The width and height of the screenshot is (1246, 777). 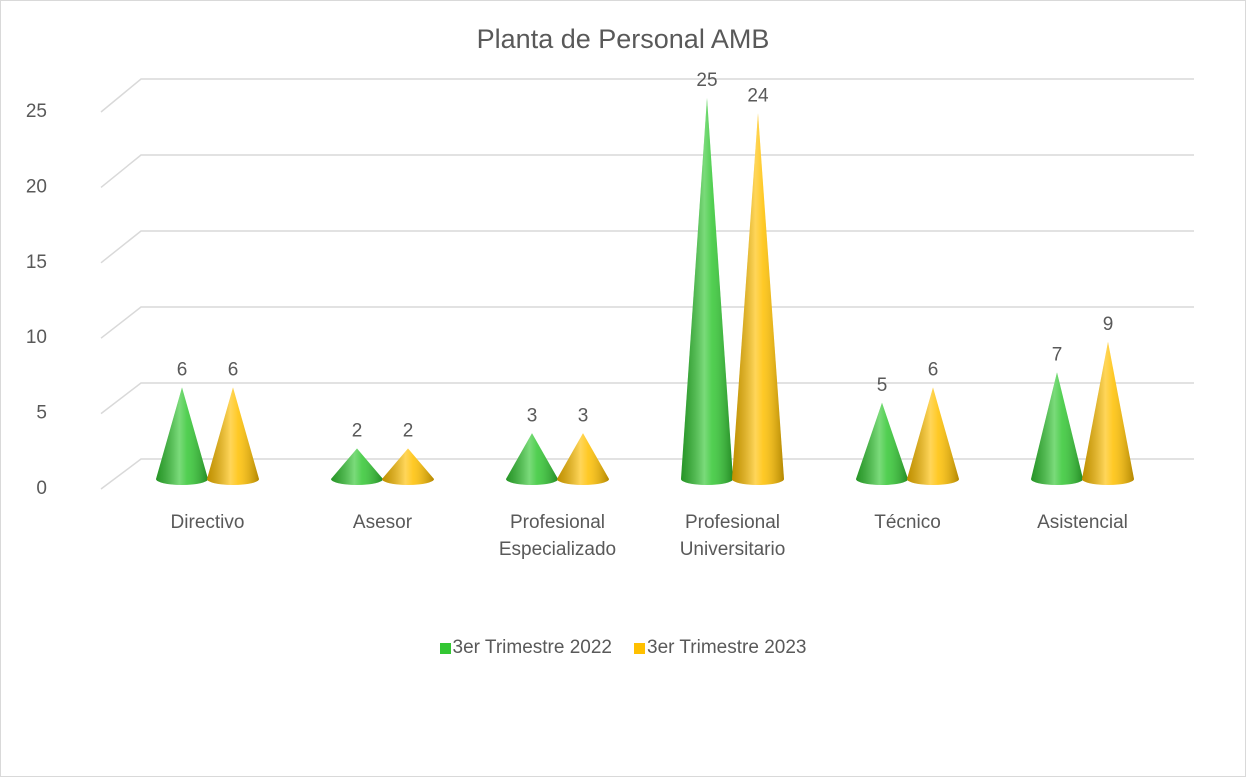 I want to click on y-tick-label: 0, so click(x=41, y=488).